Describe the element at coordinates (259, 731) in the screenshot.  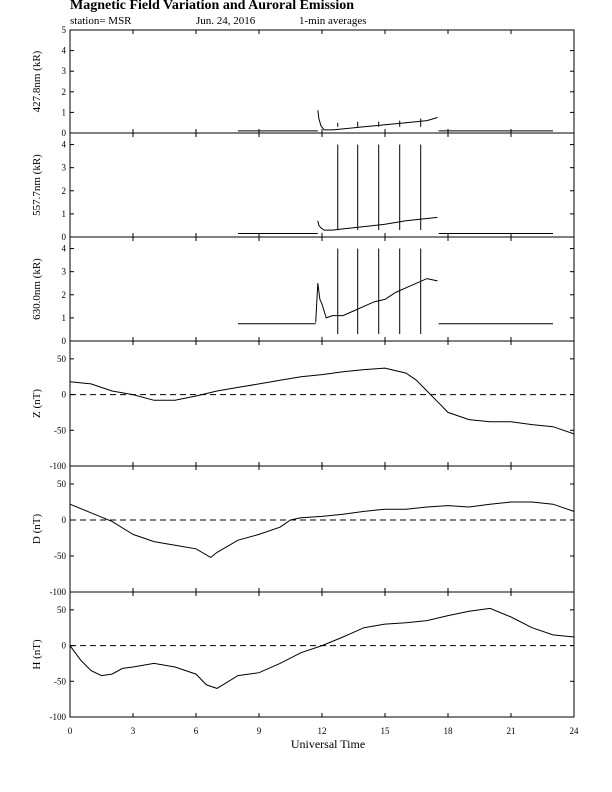
I see `x-tick-label: 9` at that location.